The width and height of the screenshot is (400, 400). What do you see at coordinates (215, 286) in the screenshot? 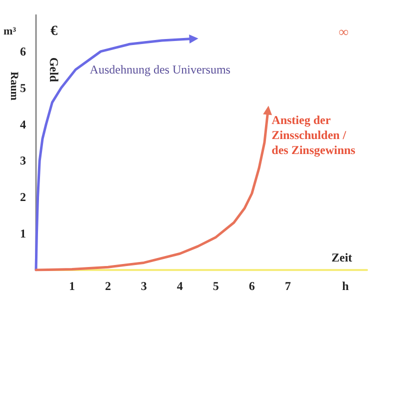
I see `x-tick-label: 5` at bounding box center [215, 286].